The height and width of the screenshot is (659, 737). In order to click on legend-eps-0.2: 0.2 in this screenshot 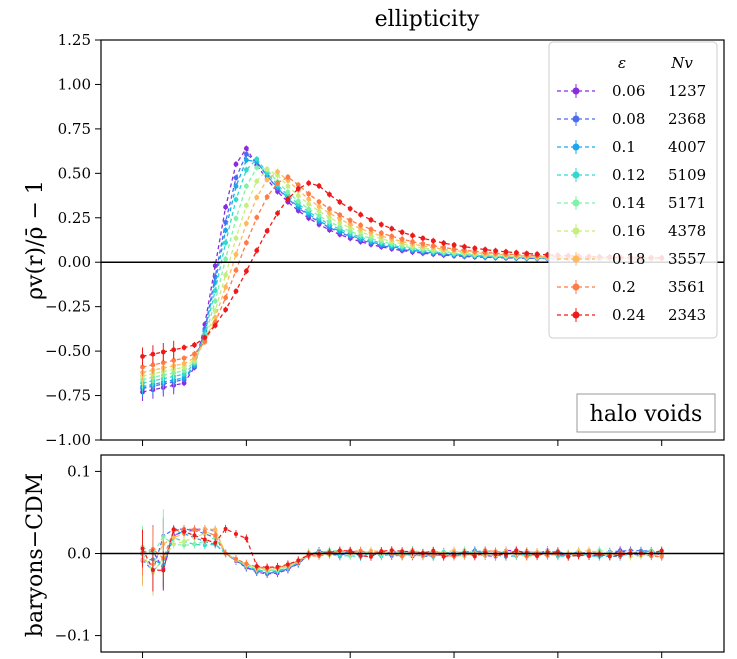, I will do `click(624, 287)`.